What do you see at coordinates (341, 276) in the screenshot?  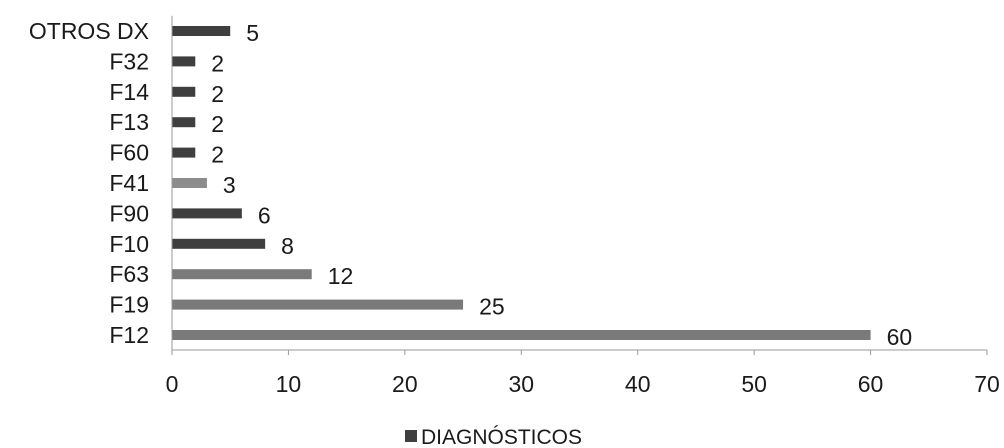 I see `data-label: 12` at bounding box center [341, 276].